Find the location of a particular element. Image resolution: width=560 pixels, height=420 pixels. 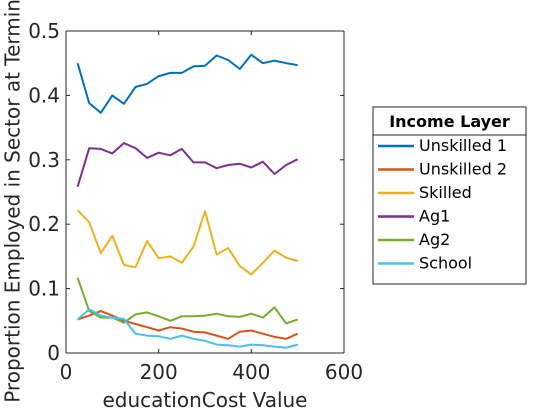

y-tick-label: 0 is located at coordinates (53, 353).